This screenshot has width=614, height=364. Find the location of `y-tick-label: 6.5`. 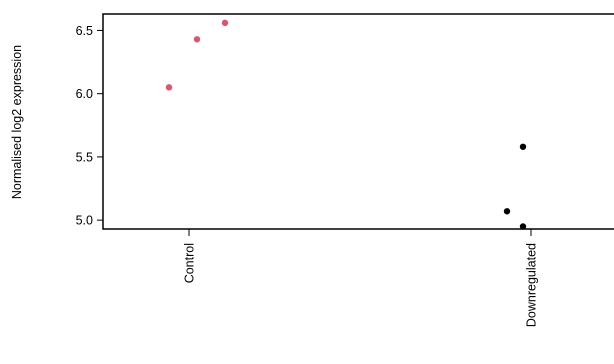

y-tick-label: 6.5 is located at coordinates (84, 31).